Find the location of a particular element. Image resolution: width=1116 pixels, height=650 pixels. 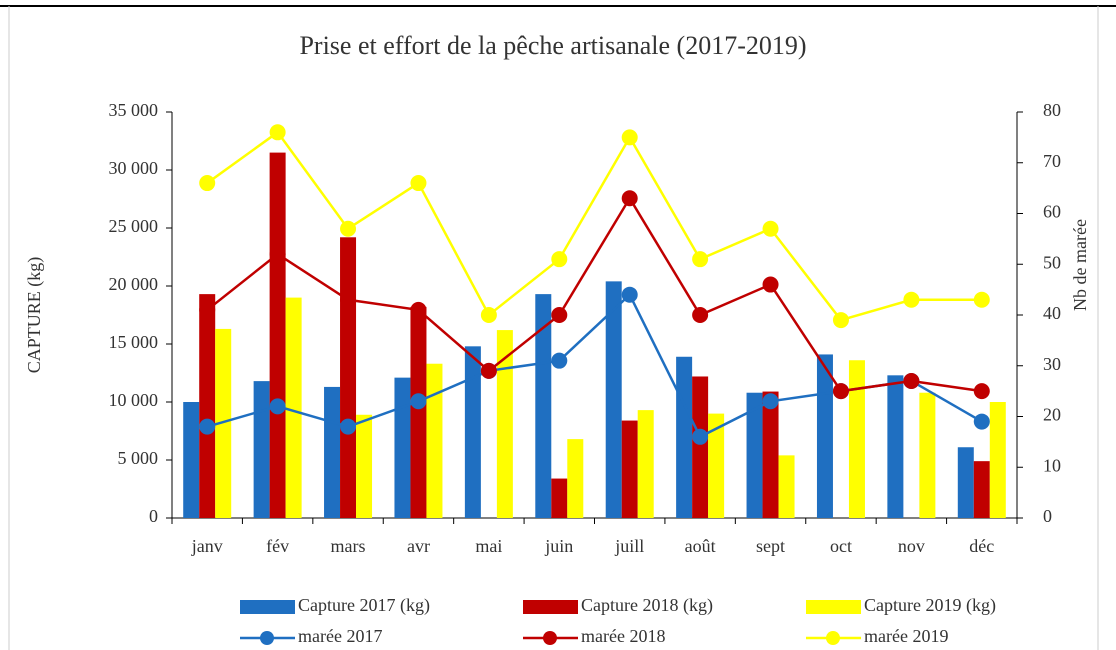

x-tick-label: avr is located at coordinates (418, 546).